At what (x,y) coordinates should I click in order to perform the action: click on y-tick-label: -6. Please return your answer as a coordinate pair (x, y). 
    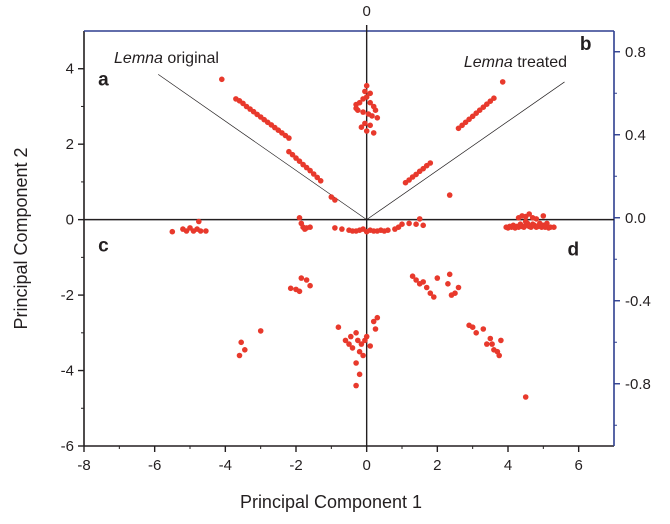
    Looking at the image, I should click on (67, 446).